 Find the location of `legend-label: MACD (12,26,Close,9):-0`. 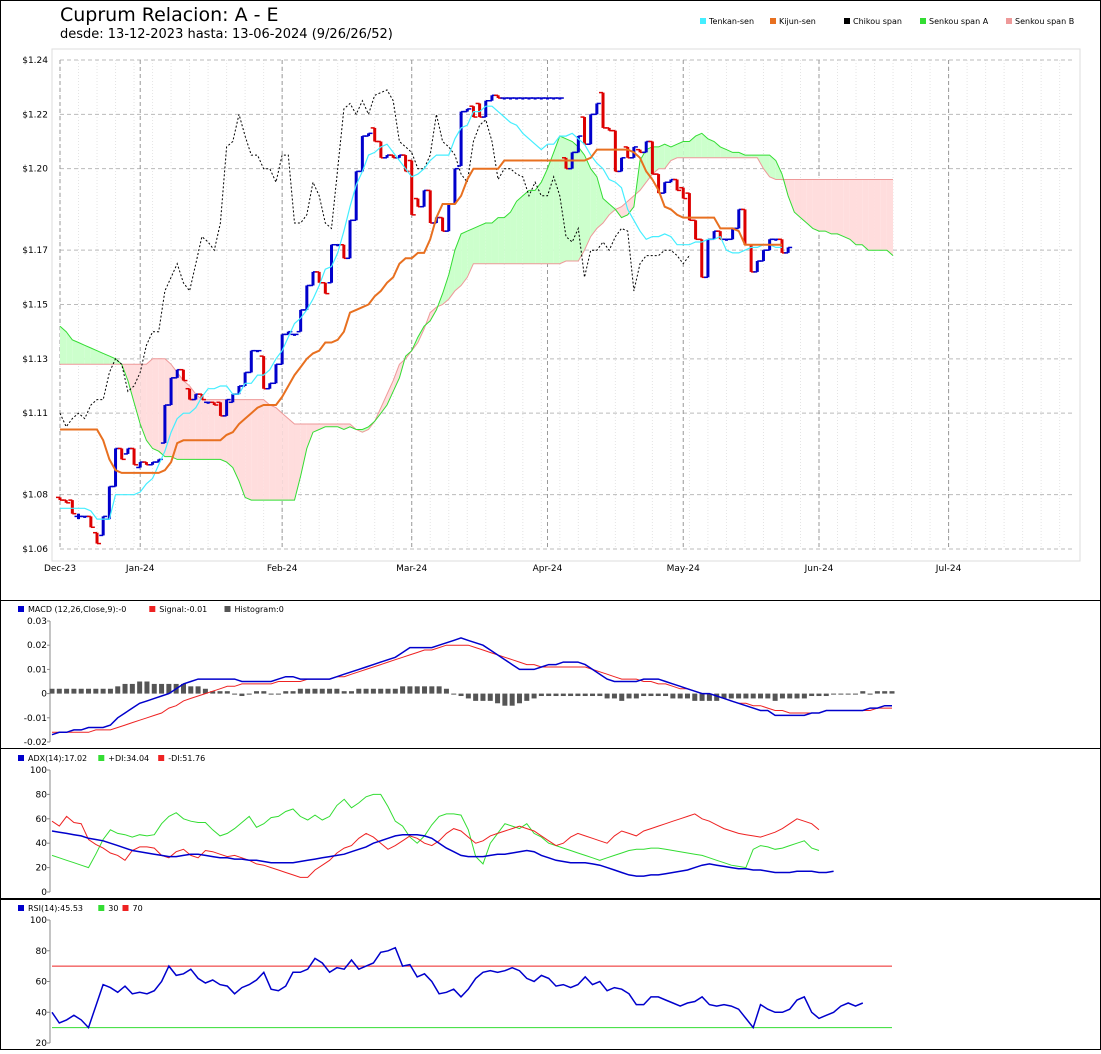

legend-label: MACD (12,26,Close,9):-0 is located at coordinates (77, 609).